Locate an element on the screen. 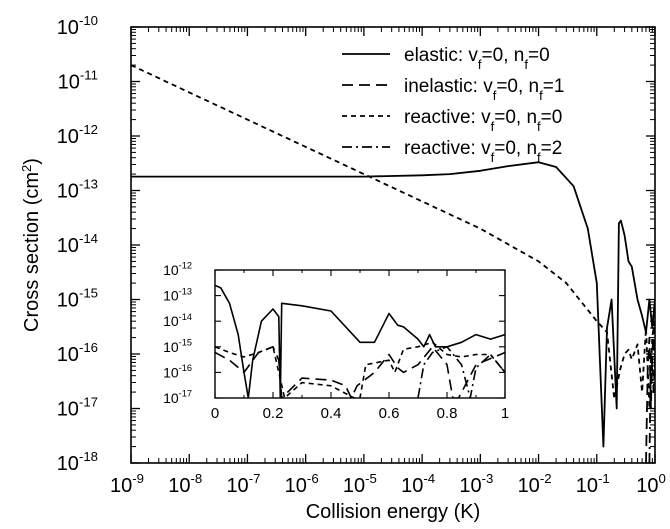  inset-y-tick-label: 10-15 is located at coordinates (177, 346).